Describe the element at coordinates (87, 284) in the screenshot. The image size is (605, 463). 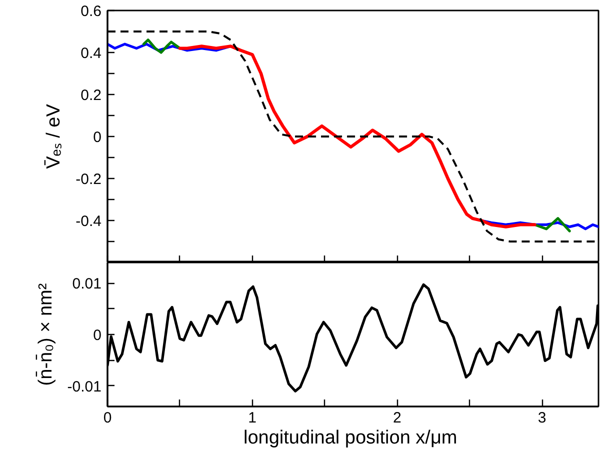
I see `y-tick-label: 0.01` at that location.